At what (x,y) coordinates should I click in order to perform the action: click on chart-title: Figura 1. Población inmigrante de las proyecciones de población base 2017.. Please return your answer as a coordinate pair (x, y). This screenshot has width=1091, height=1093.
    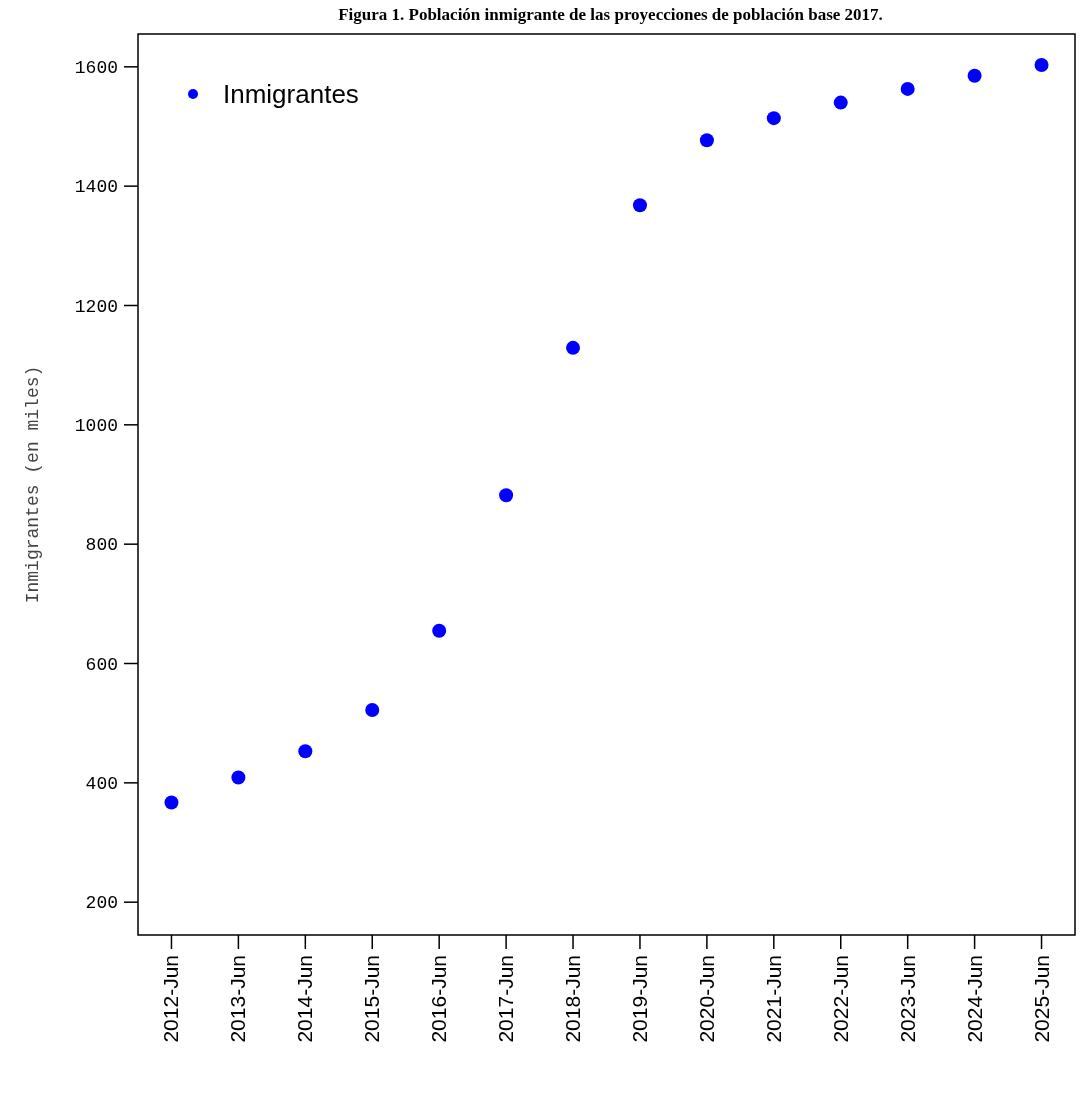
    Looking at the image, I should click on (610, 14).